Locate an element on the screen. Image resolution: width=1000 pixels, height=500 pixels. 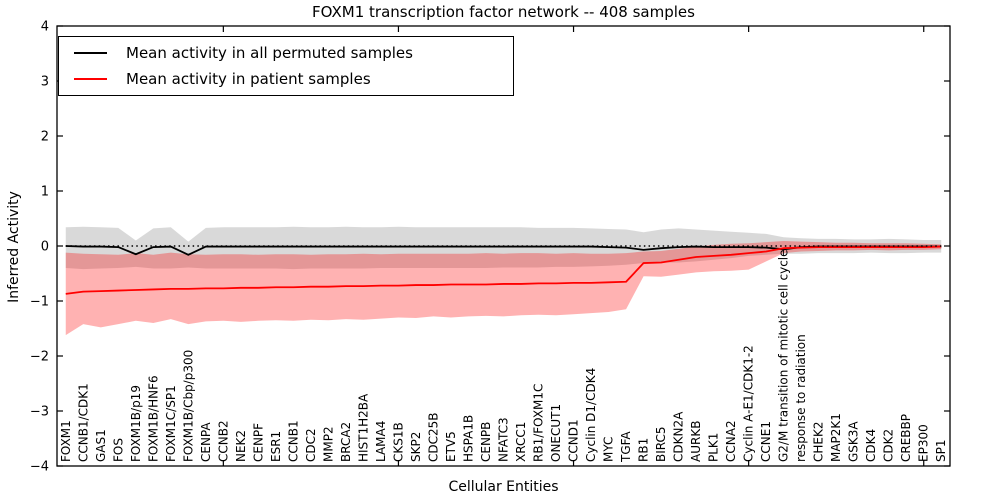
x-category-label: FOXM1C/SP1 is located at coordinates (171, 423).